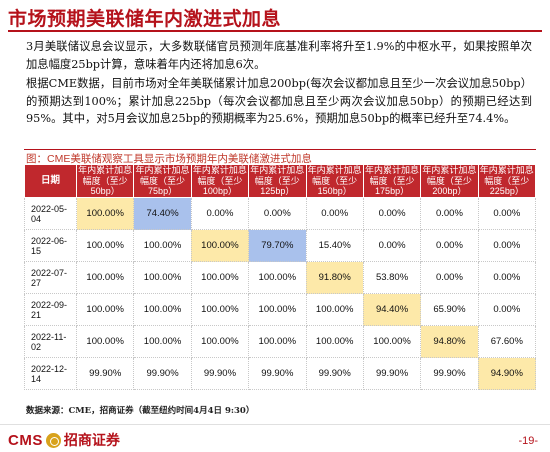  I want to click on column-header: 年内累计加息幅度（至少125bp）, so click(277, 181).